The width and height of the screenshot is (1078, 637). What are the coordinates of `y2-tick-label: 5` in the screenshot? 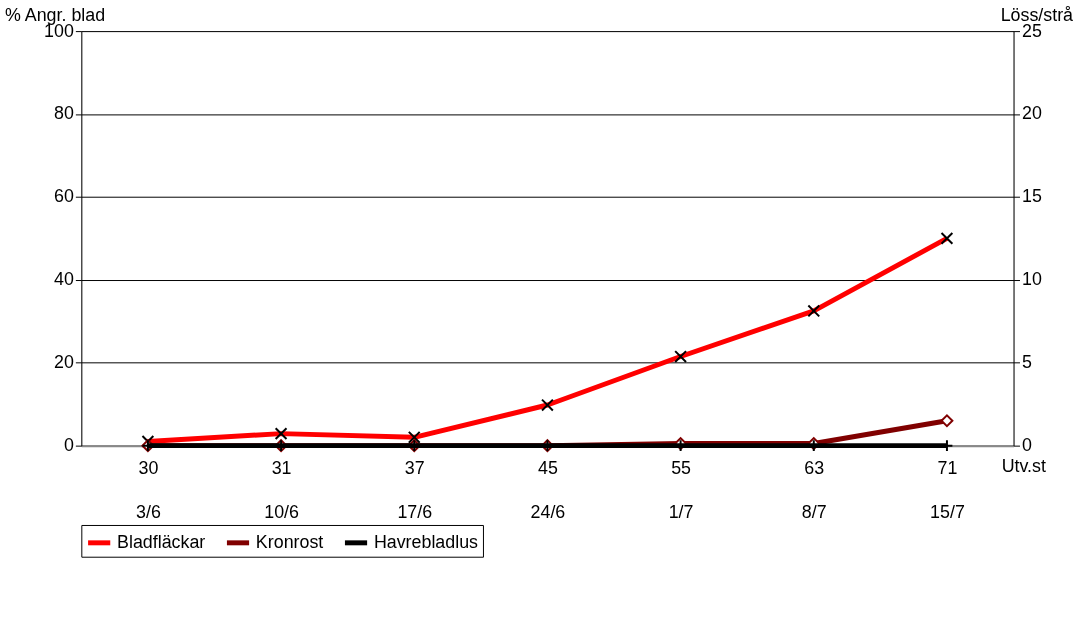 It's located at (1026, 362).